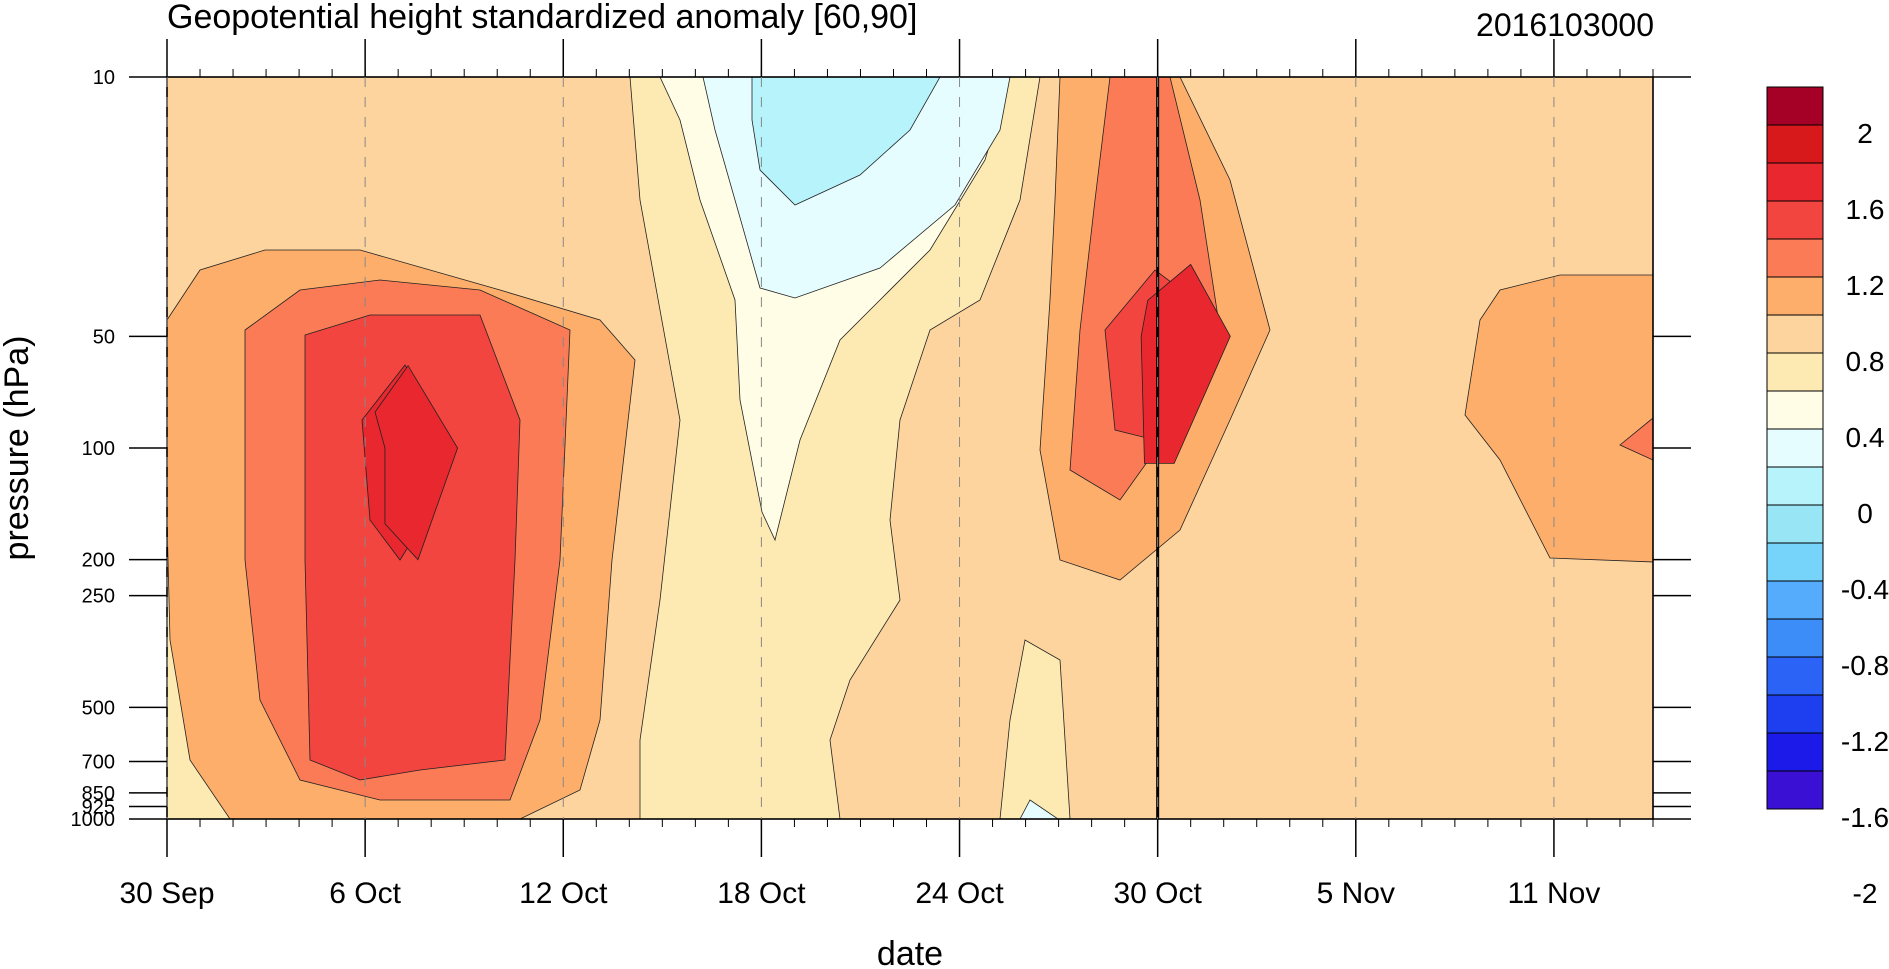  Describe the element at coordinates (1636, 439) in the screenshot. I see `band-1.2-1.6-far-right` at that location.